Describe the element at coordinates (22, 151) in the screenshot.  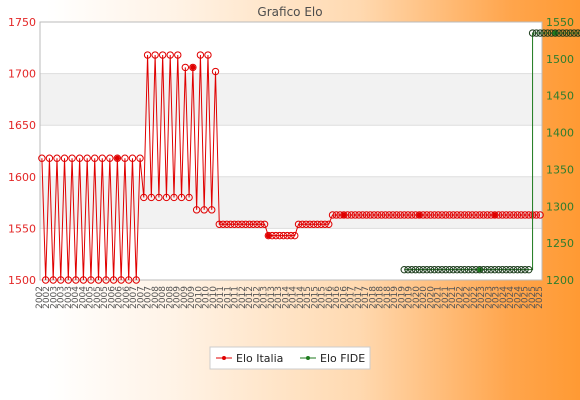
I see `y-axis-left: 1500 1550 1600 1650 1700 1750` at that location.